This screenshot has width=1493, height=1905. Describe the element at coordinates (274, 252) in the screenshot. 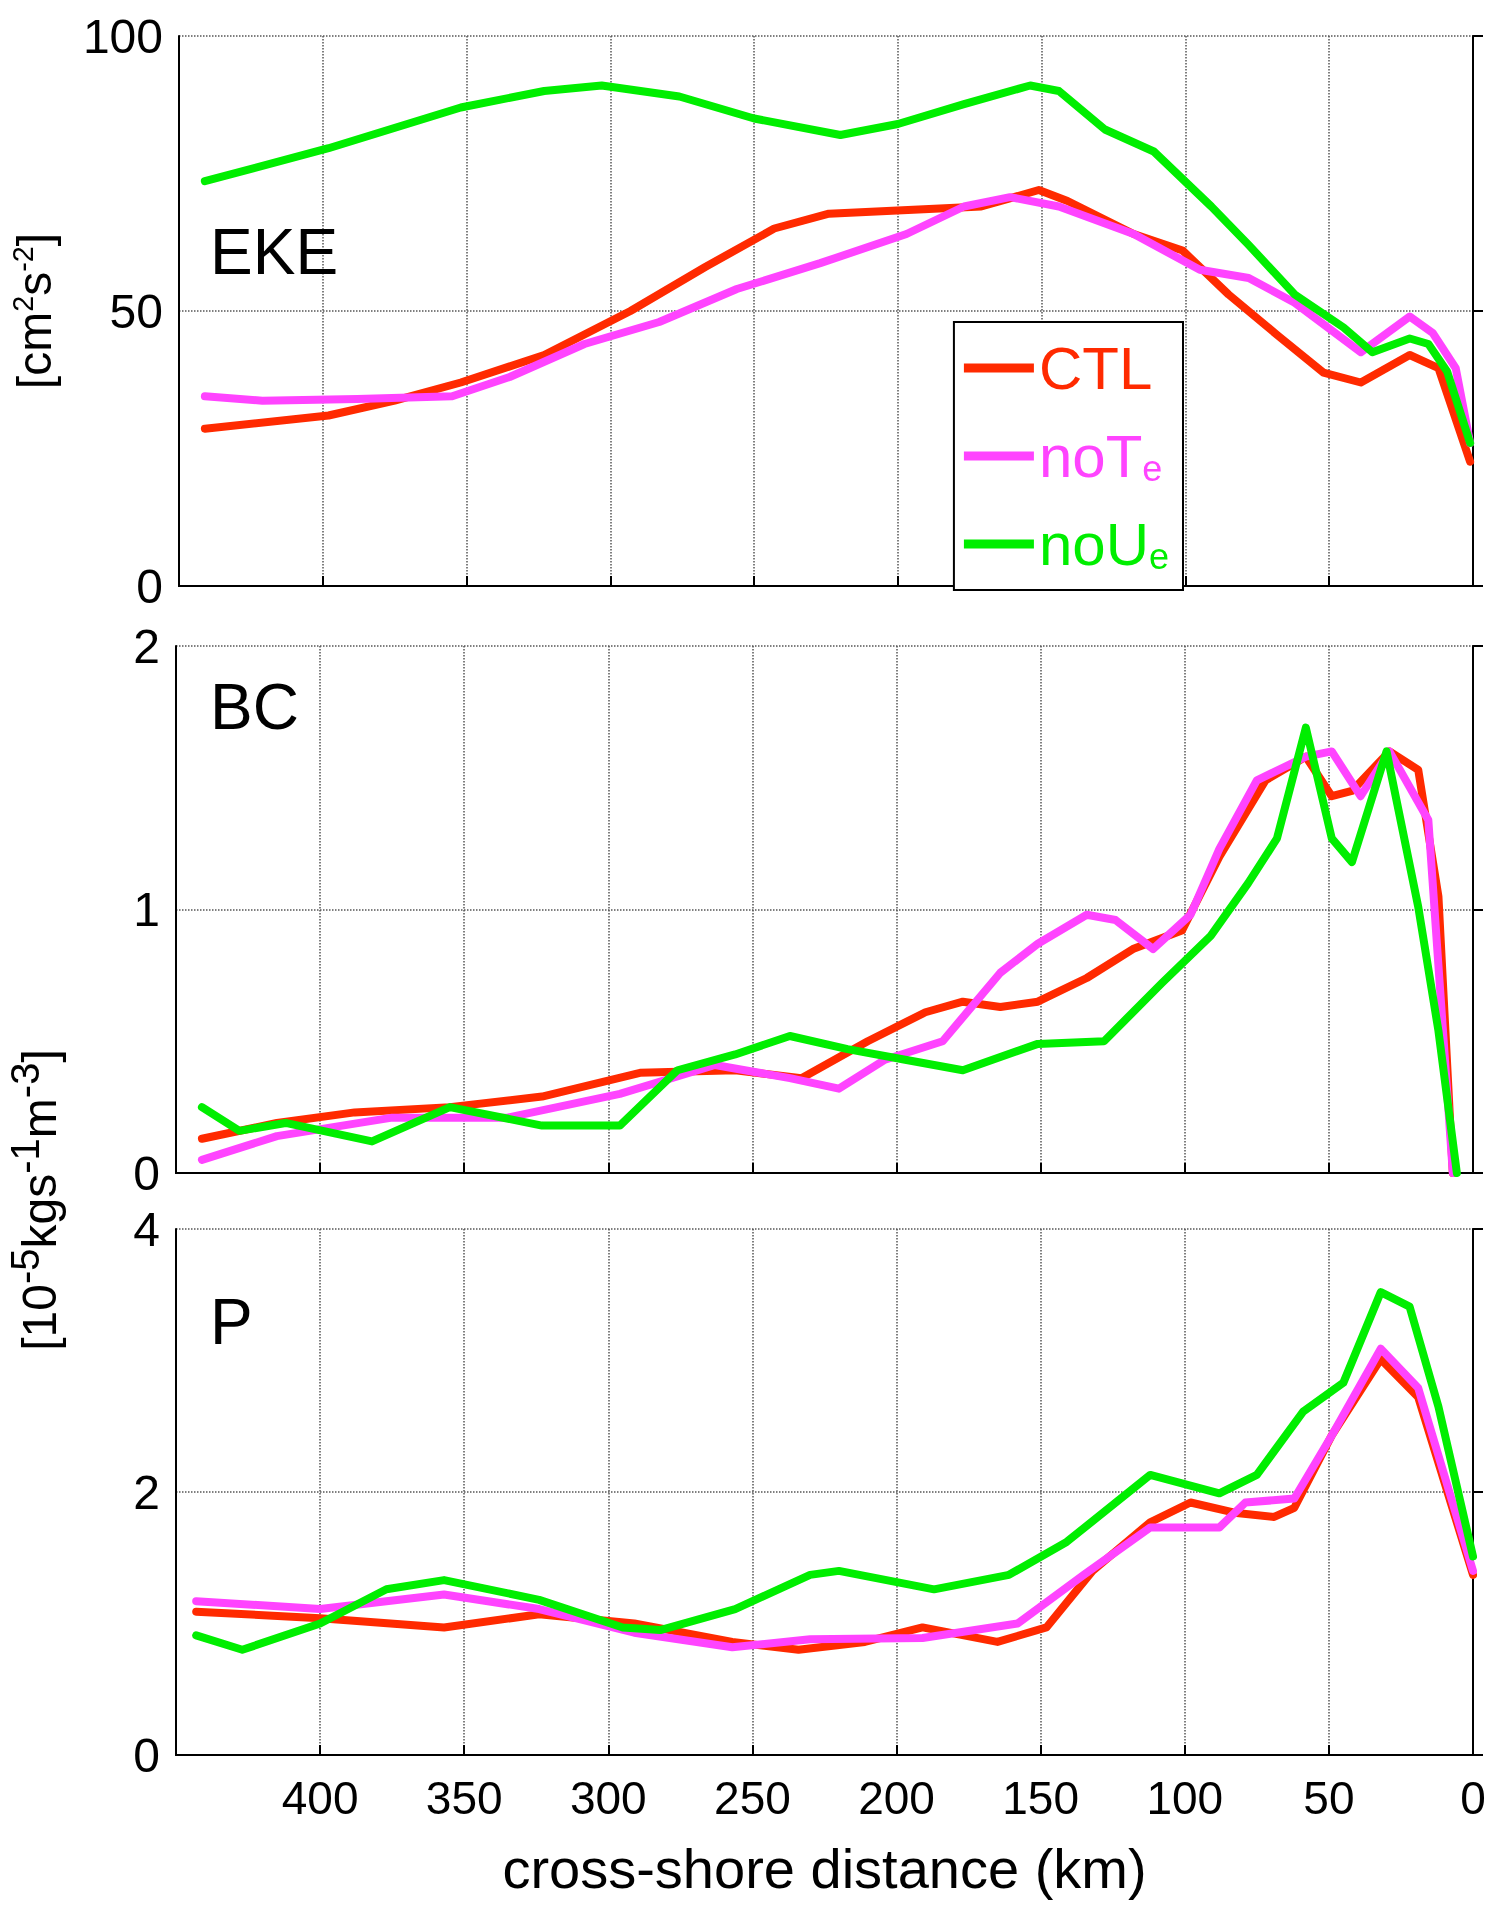

I see `text: EKE` at that location.